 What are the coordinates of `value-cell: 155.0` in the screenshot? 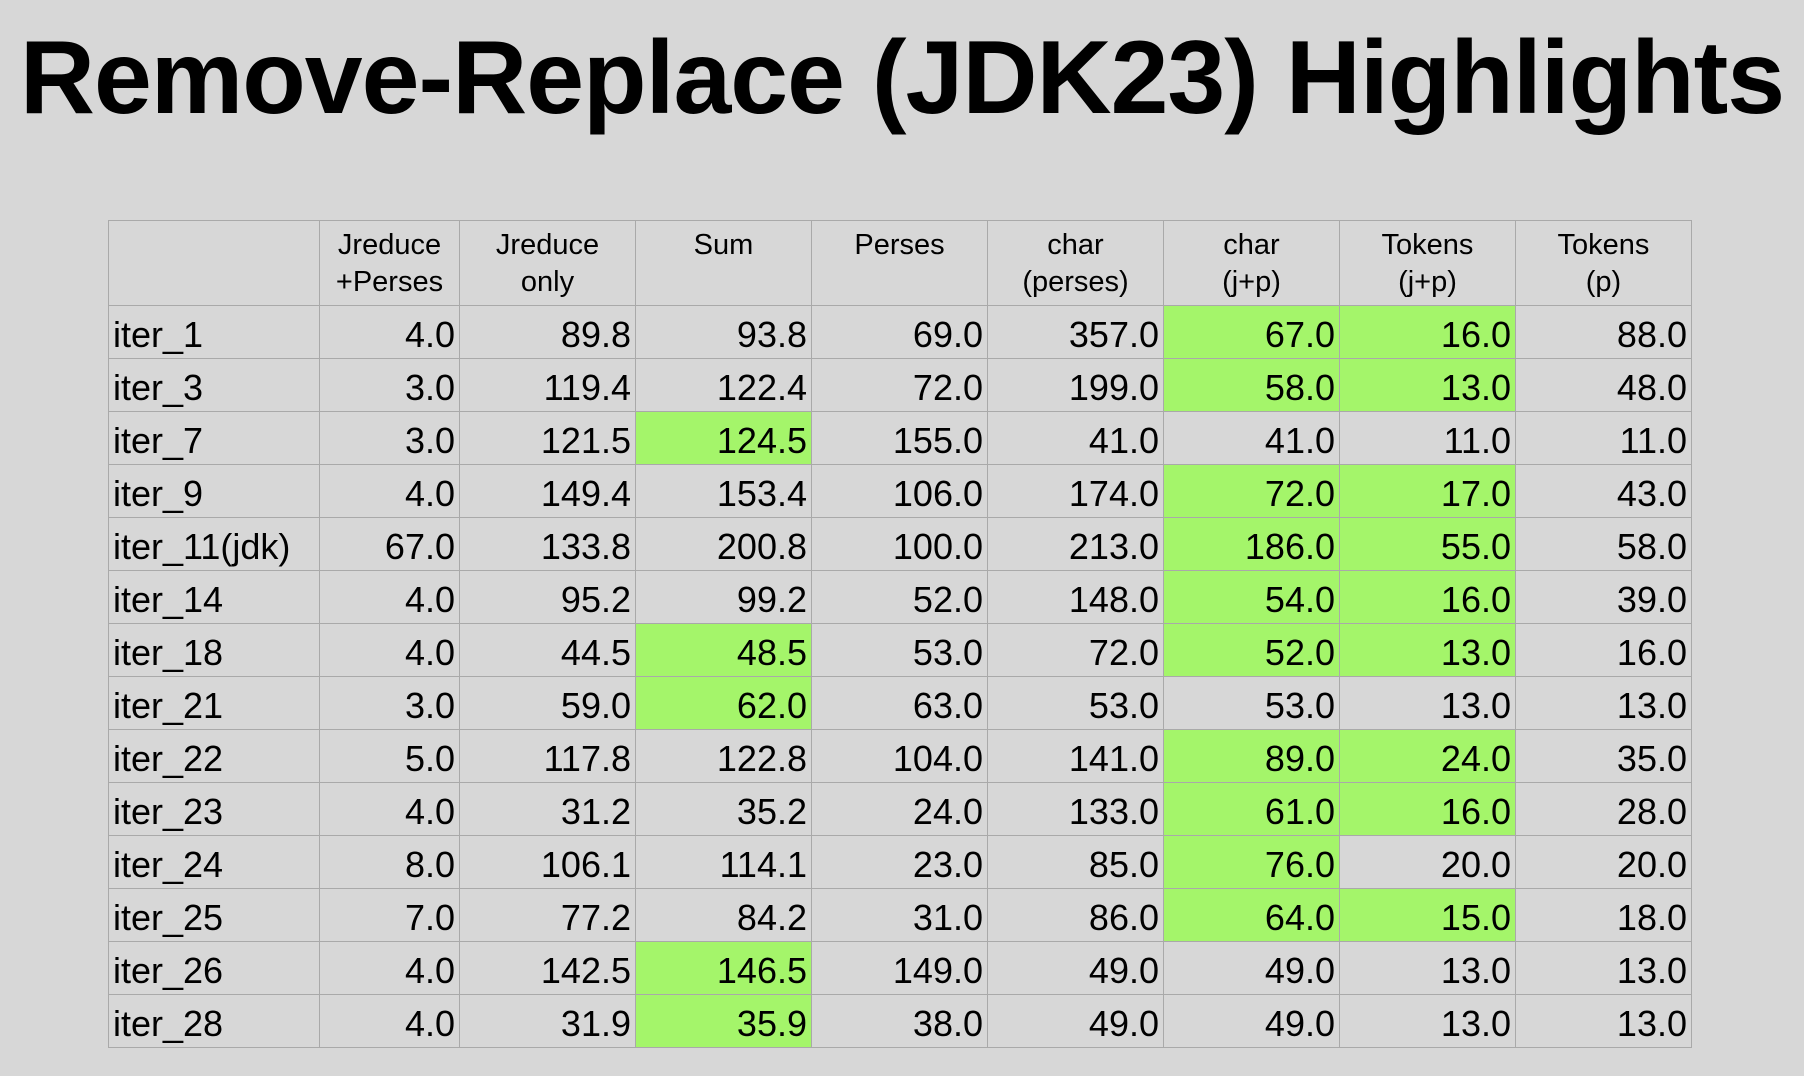 It's located at (899, 438).